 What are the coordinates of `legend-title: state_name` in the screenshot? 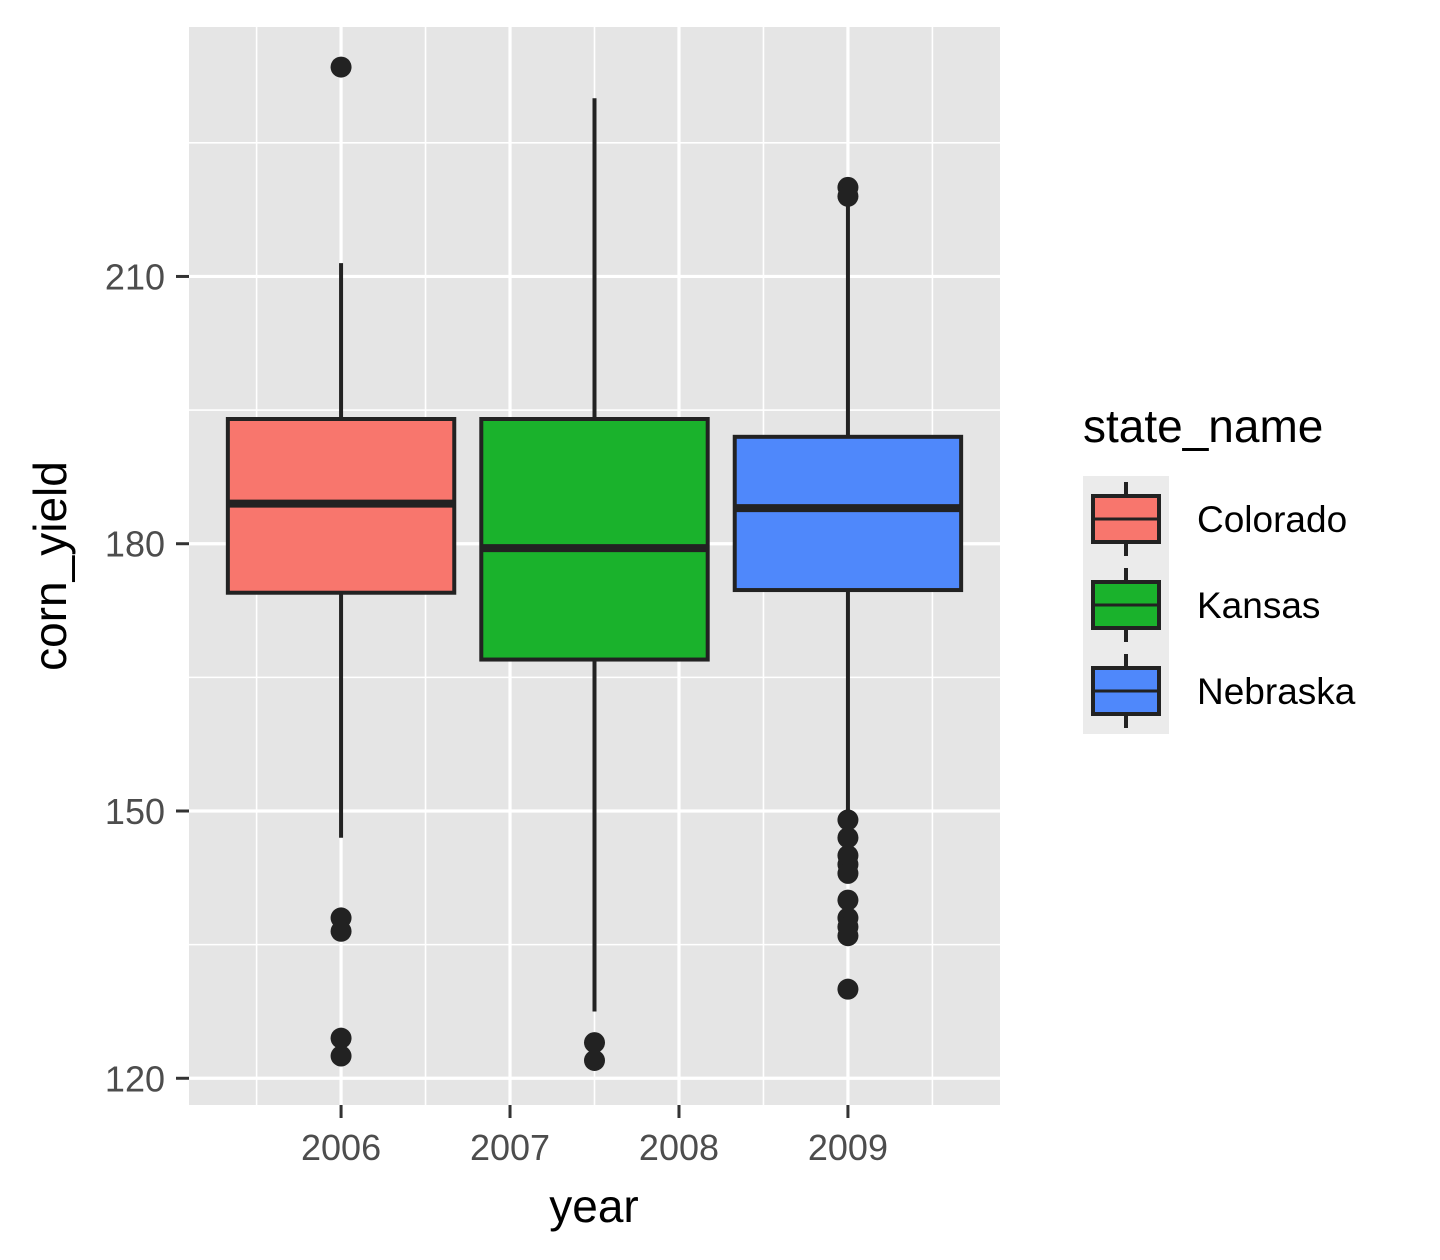 It's located at (1203, 426).